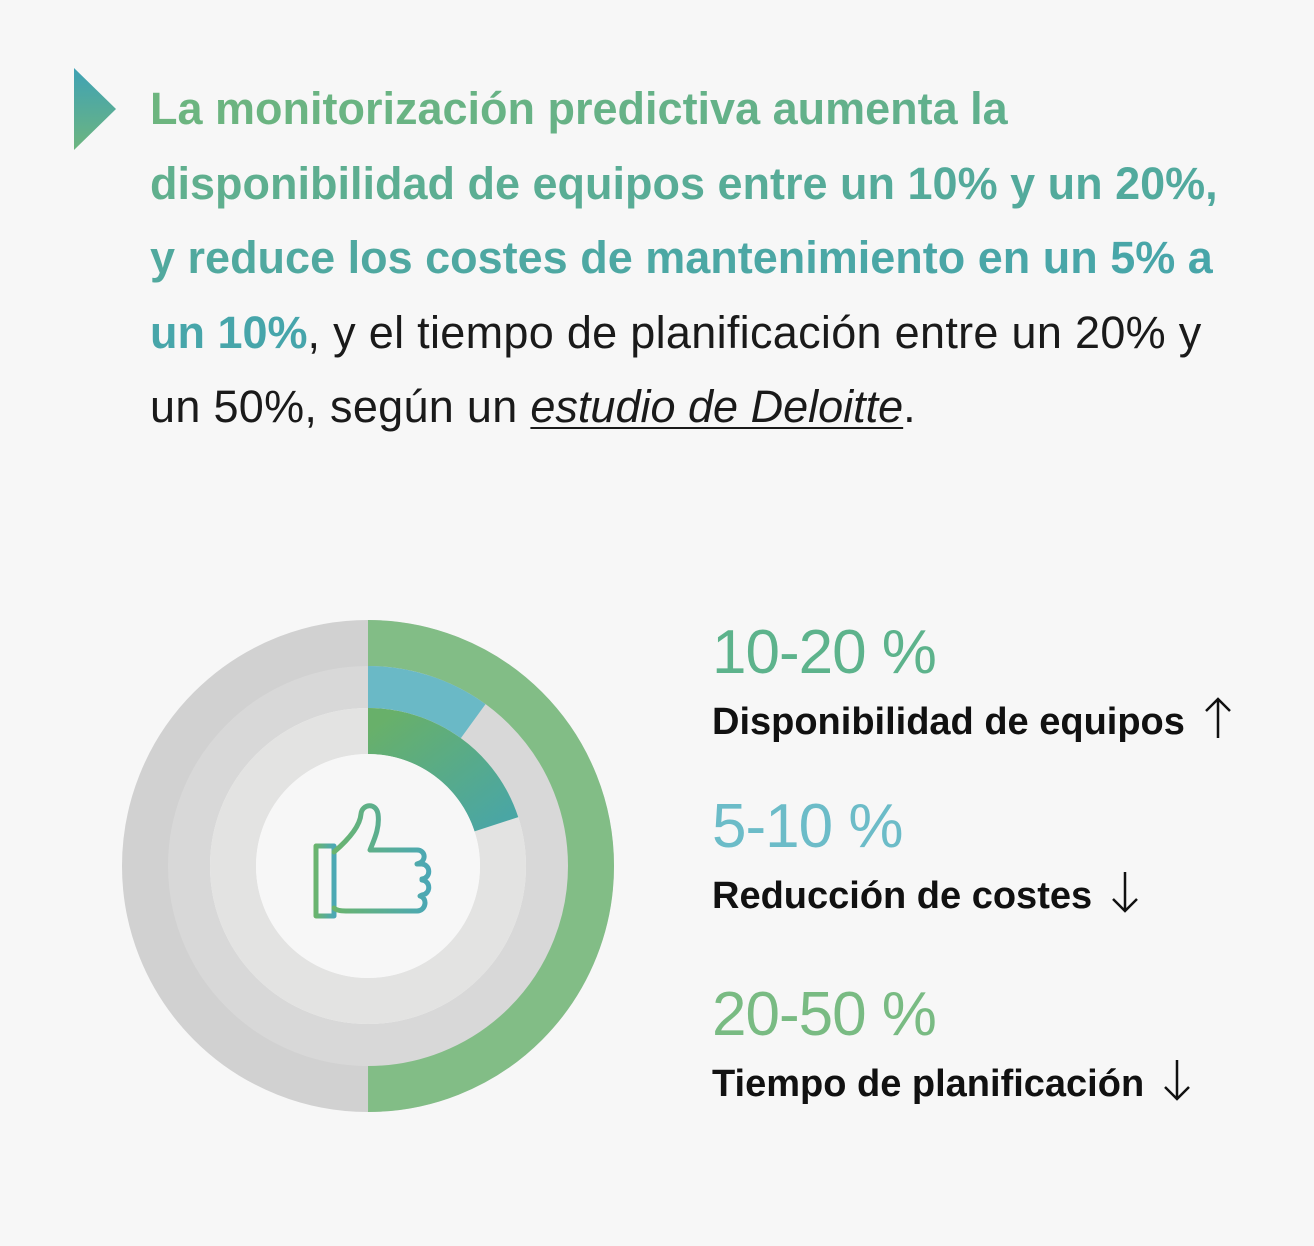 The height and width of the screenshot is (1246, 1314). I want to click on stat-value: 20-50 %, so click(824, 1014).